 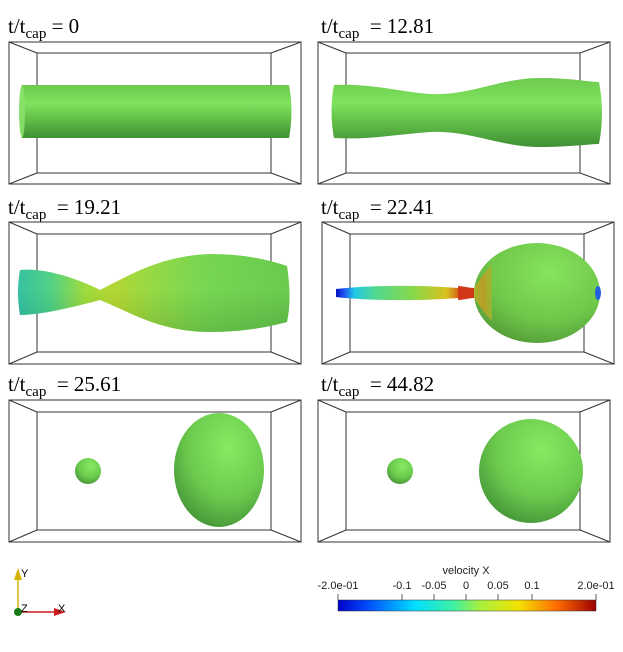 I want to click on panel-label-1: t/tcap = 0, so click(x=43, y=28).